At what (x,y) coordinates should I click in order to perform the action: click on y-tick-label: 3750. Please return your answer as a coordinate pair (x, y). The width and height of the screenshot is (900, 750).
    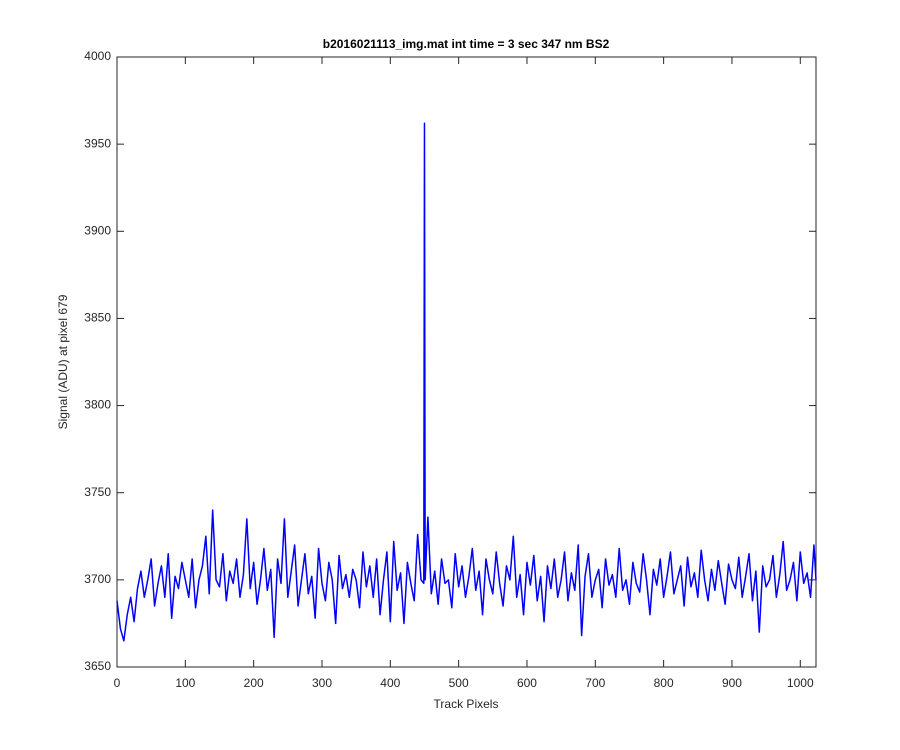
    Looking at the image, I should click on (97, 492).